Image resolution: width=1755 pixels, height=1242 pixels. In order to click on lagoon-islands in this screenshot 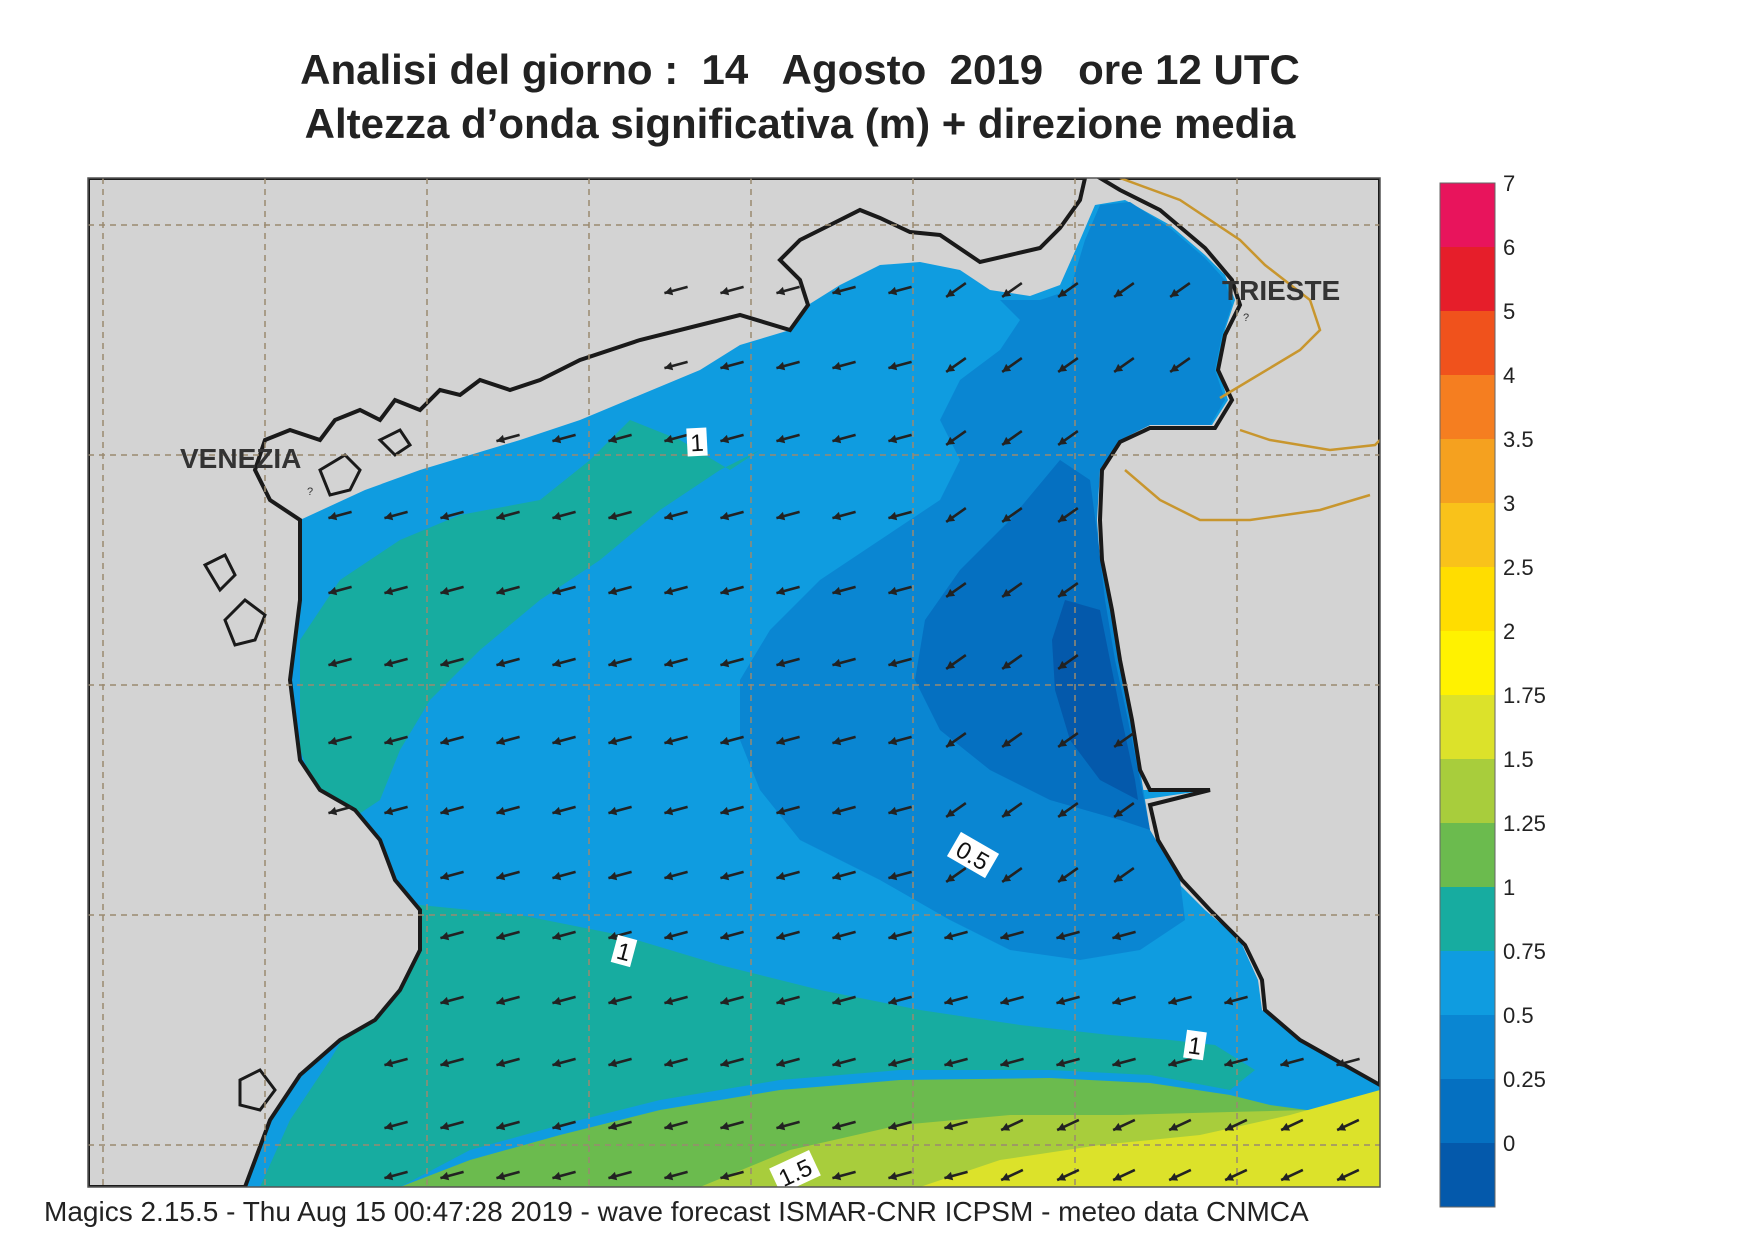, I will do `click(307, 770)`.